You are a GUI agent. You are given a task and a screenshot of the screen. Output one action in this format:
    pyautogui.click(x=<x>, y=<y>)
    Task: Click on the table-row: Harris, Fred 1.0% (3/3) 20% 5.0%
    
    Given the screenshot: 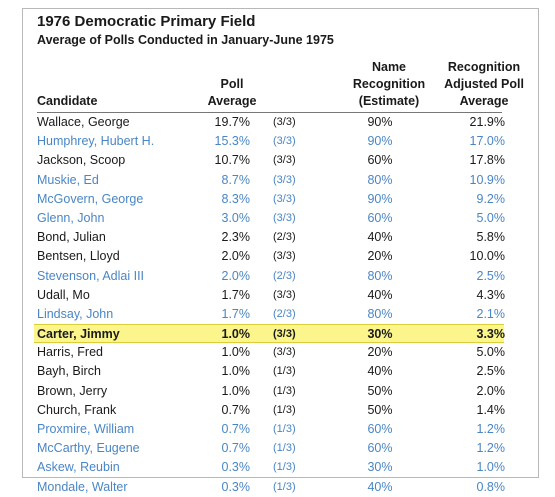 What is the action you would take?
    pyautogui.click(x=277, y=352)
    